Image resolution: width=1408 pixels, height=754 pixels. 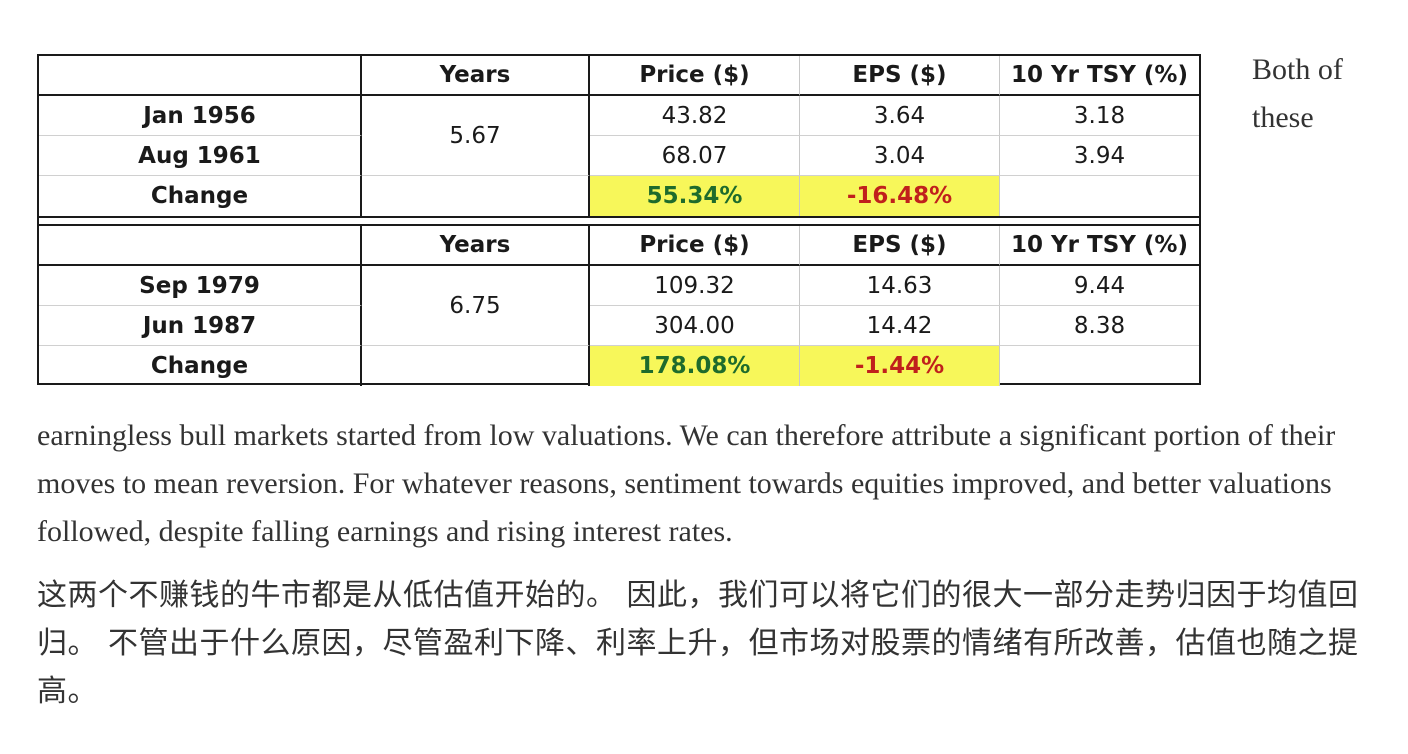 I want to click on price-value: 43.82, so click(x=695, y=116).